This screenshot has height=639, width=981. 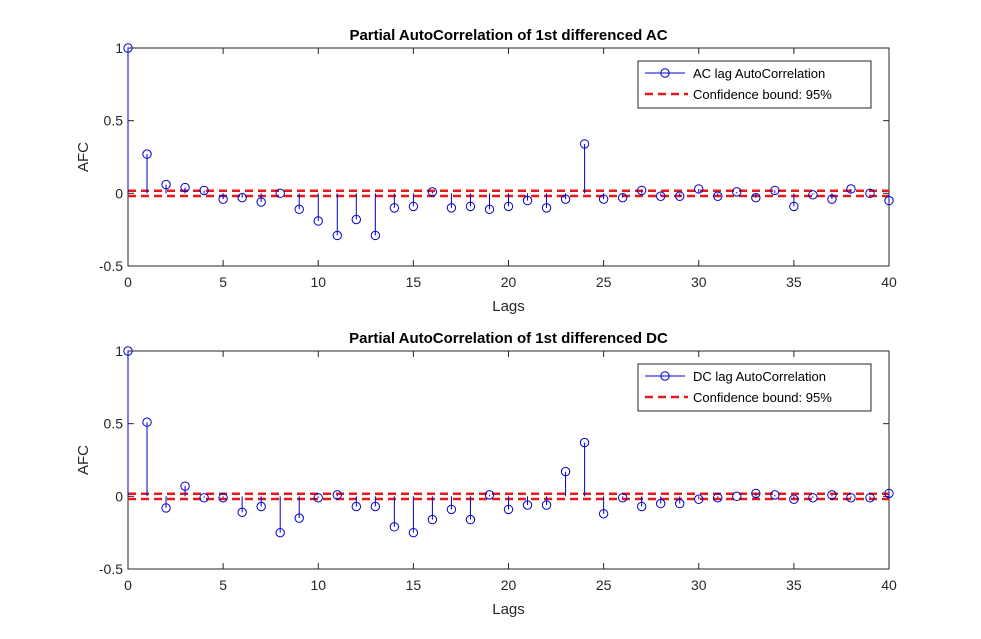 What do you see at coordinates (128, 585) in the screenshot?
I see `x-tick-label: 0` at bounding box center [128, 585].